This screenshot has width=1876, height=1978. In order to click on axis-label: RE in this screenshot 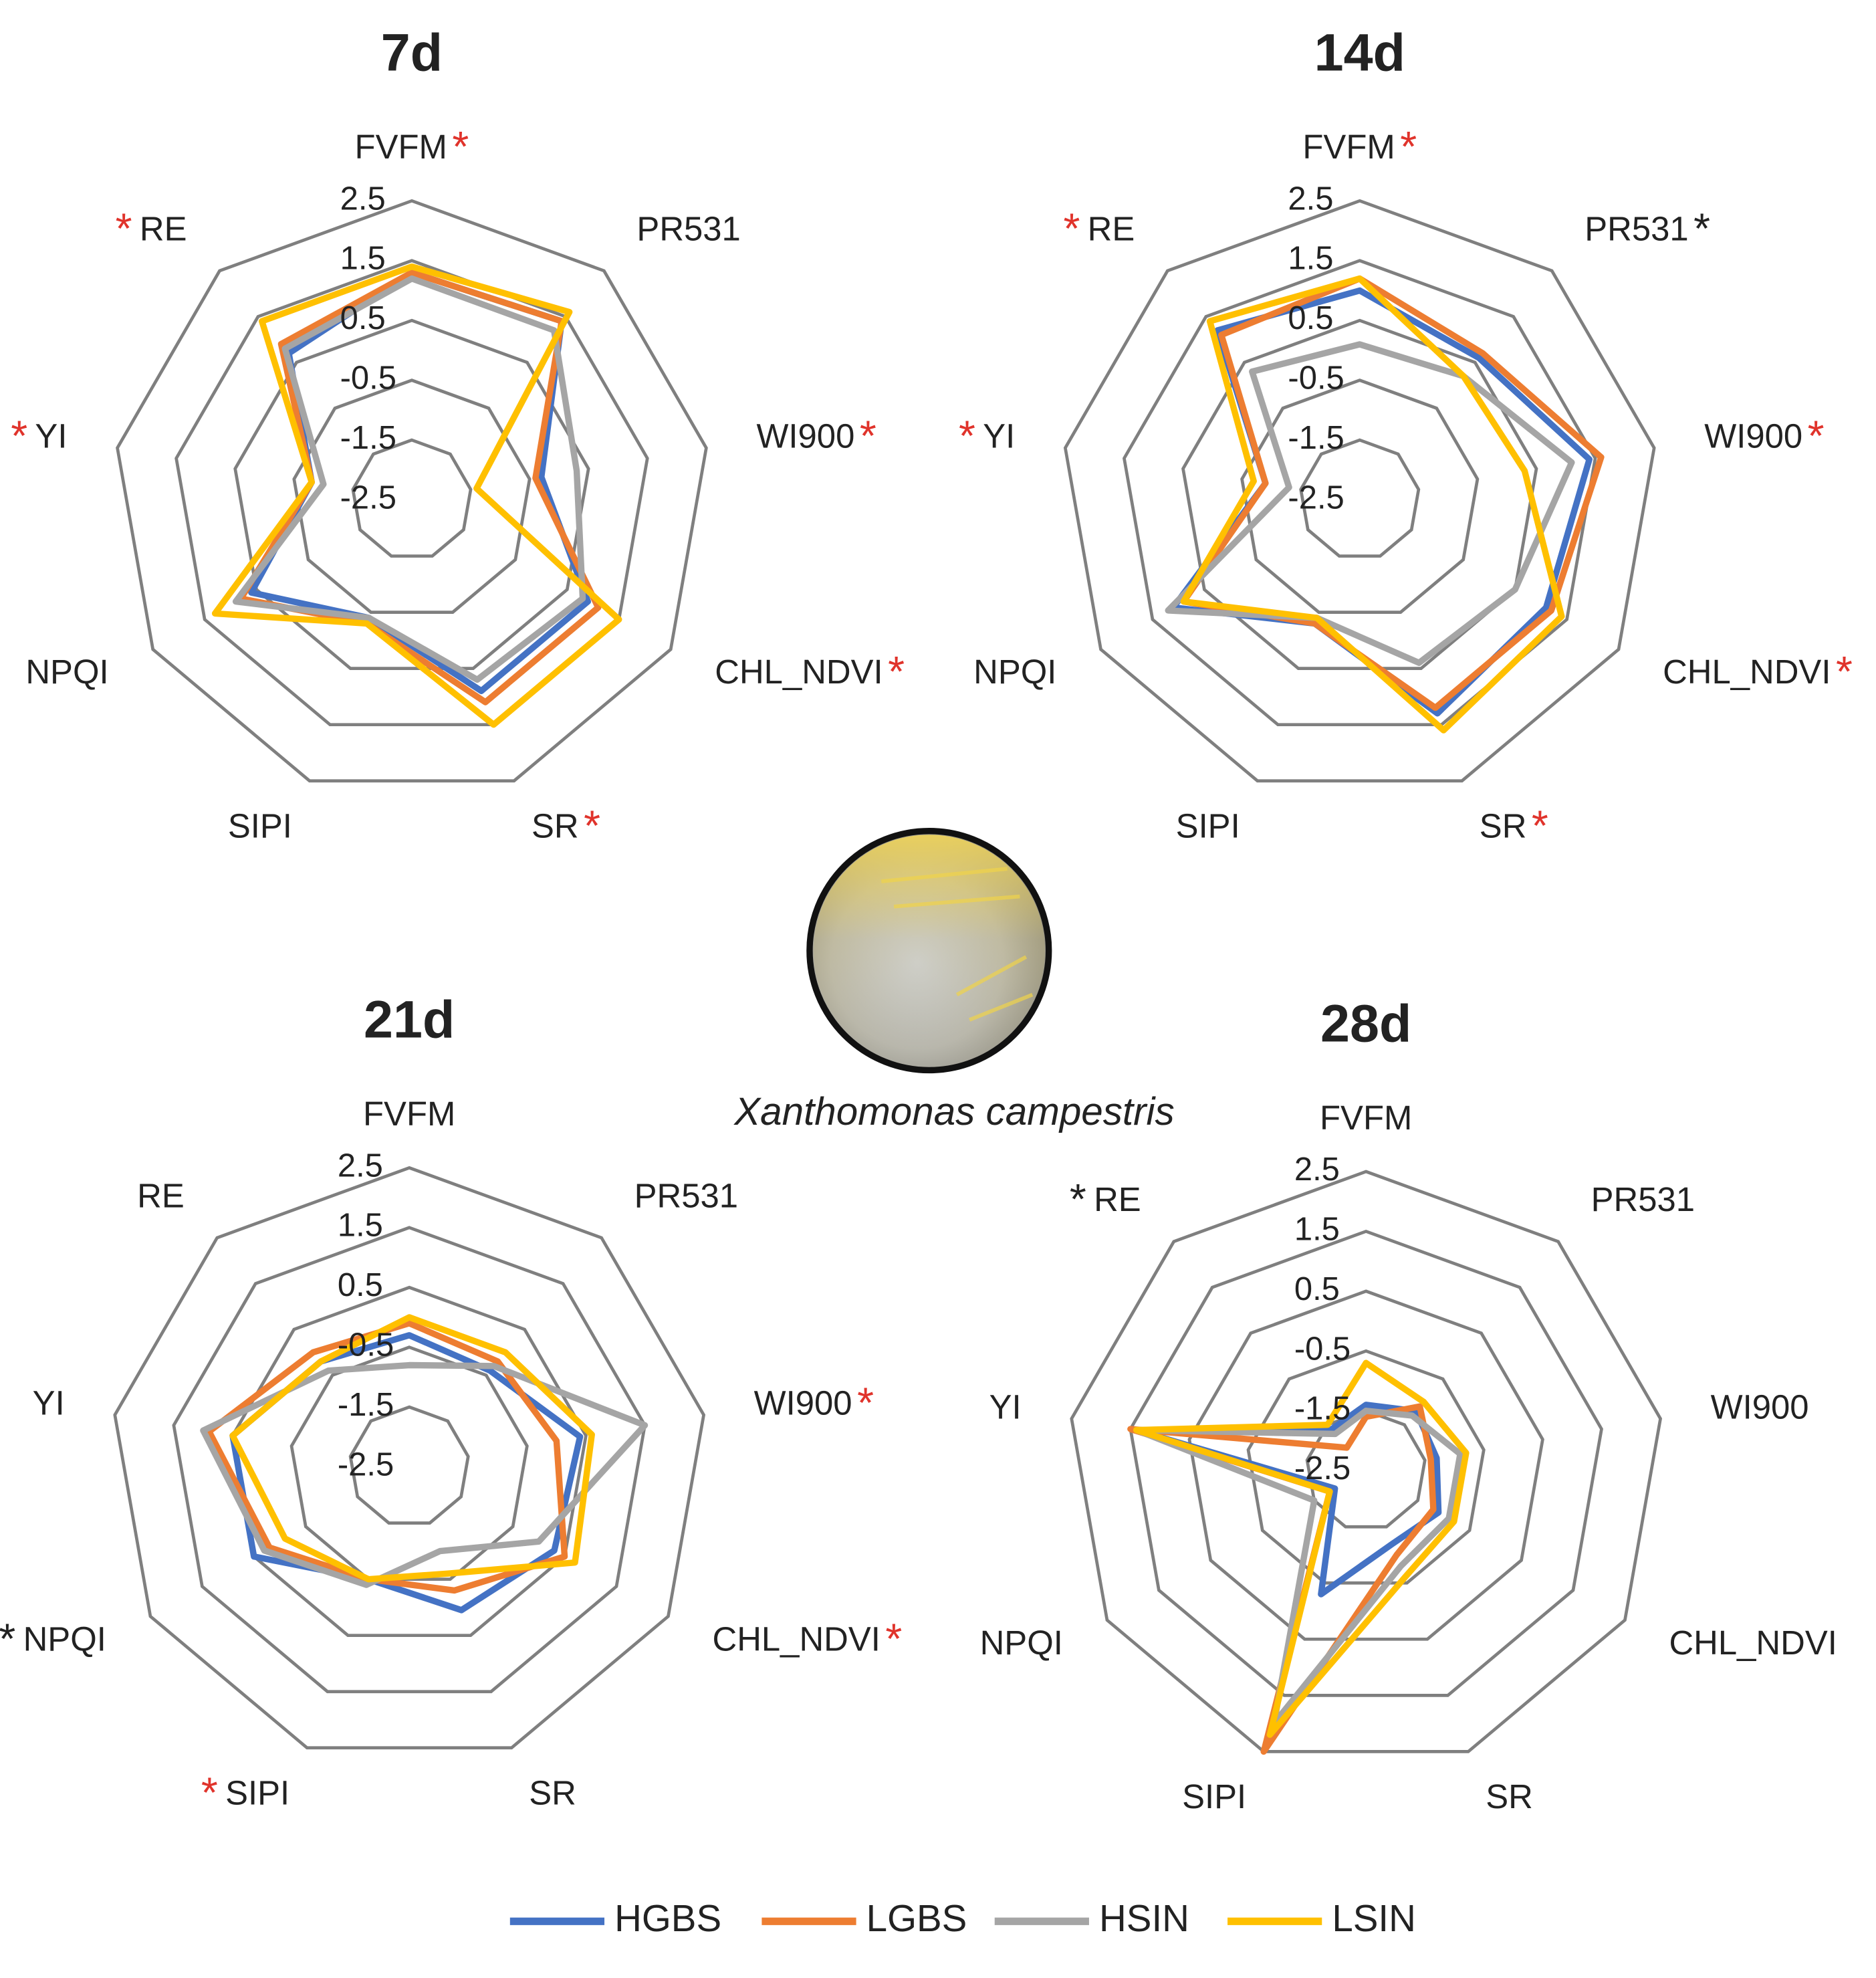, I will do `click(161, 1196)`.